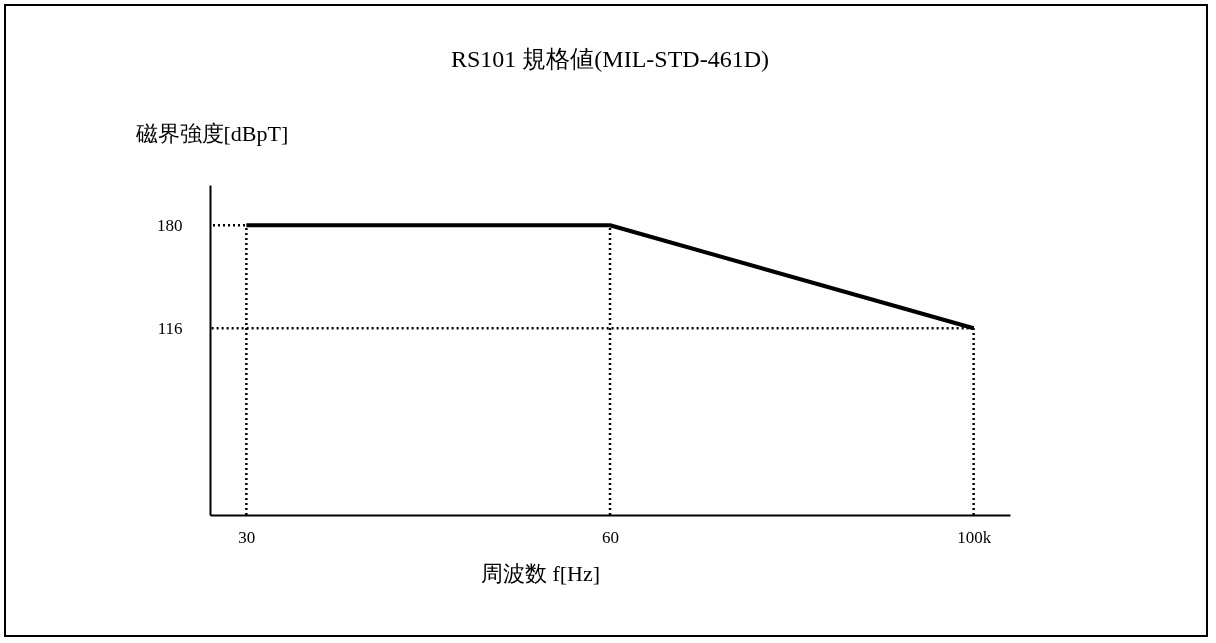  What do you see at coordinates (540, 573) in the screenshot?
I see `x-axis-title: 周波数 f[Hz]` at bounding box center [540, 573].